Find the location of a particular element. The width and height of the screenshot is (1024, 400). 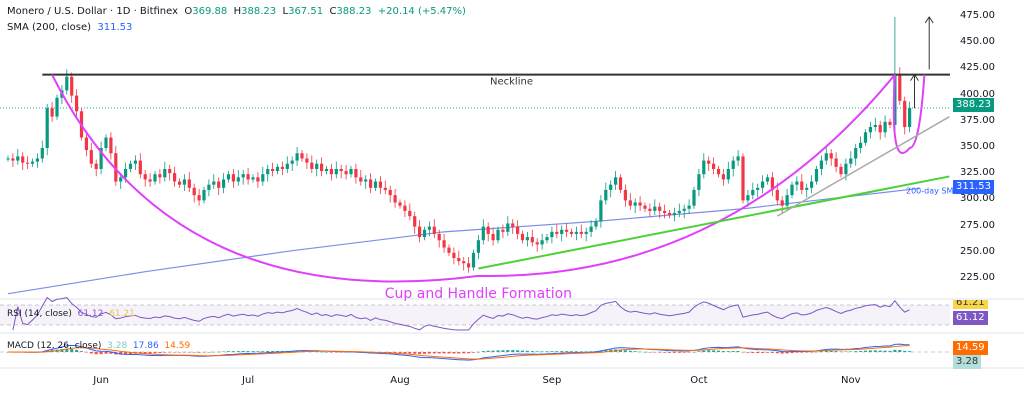

sma-value: 311.53 is located at coordinates (115, 27).